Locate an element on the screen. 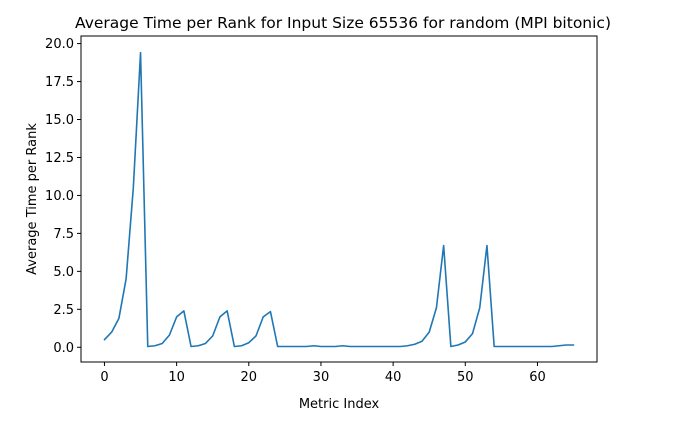 This screenshot has width=675, height=426. x-tick-label: 20 is located at coordinates (249, 377).